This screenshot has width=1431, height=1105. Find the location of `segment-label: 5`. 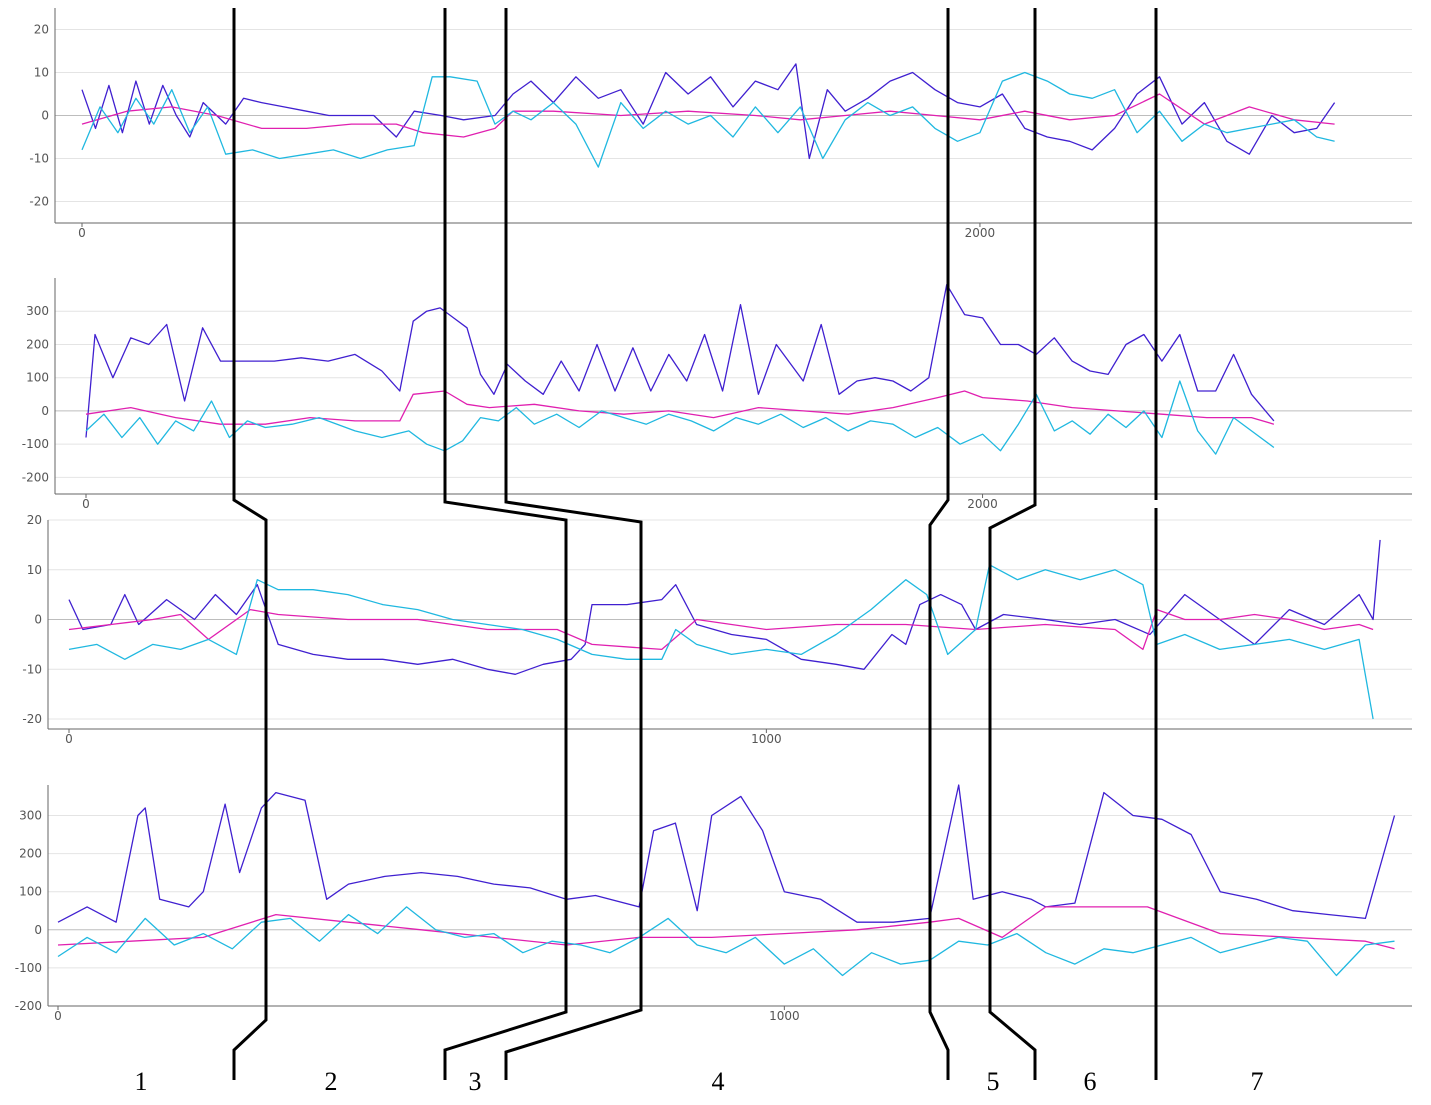

segment-label: 5 is located at coordinates (993, 1081).